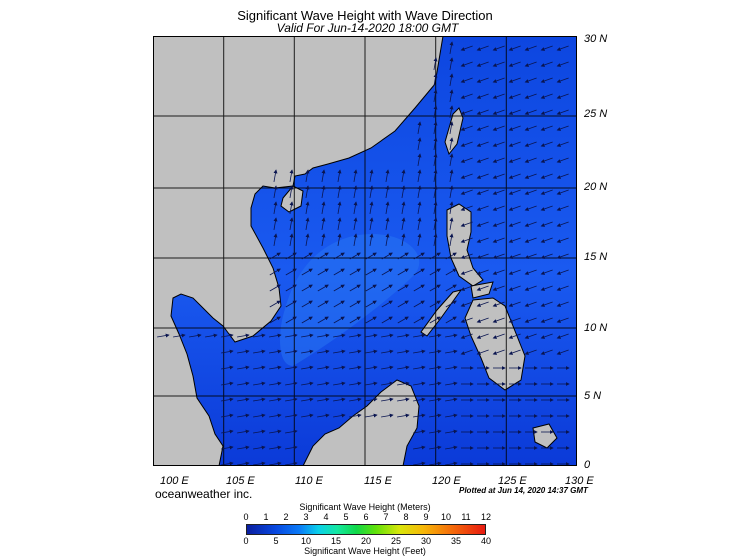 The height and width of the screenshot is (560, 755). I want to click on meter-tick: 10, so click(445, 517).